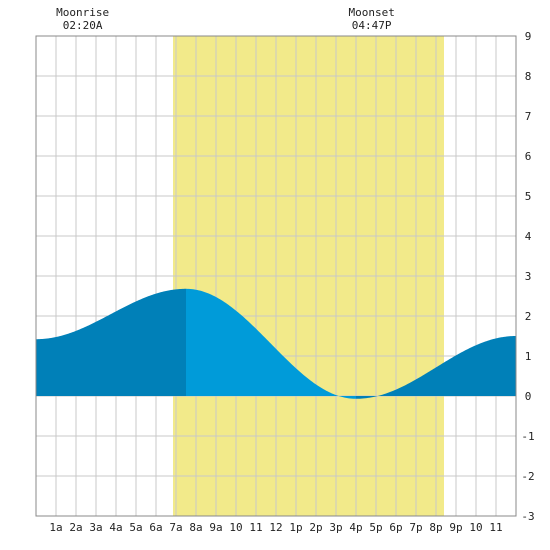  I want to click on y-axis-tick-labels: -3 -2 -1 0 1 2 3 4 5 6 7 8 9, so click(527, 276).